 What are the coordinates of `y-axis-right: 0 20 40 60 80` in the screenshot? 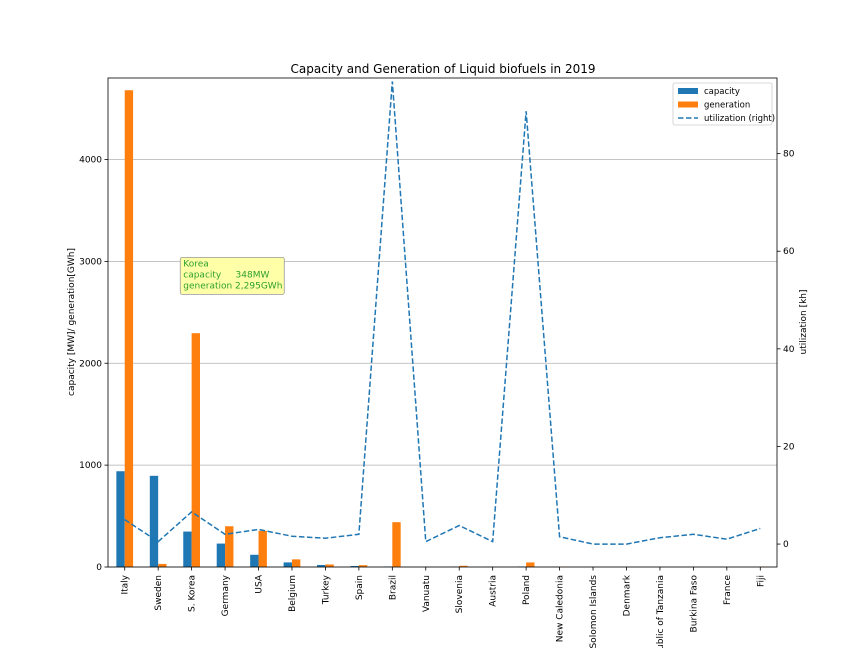 It's located at (786, 350).